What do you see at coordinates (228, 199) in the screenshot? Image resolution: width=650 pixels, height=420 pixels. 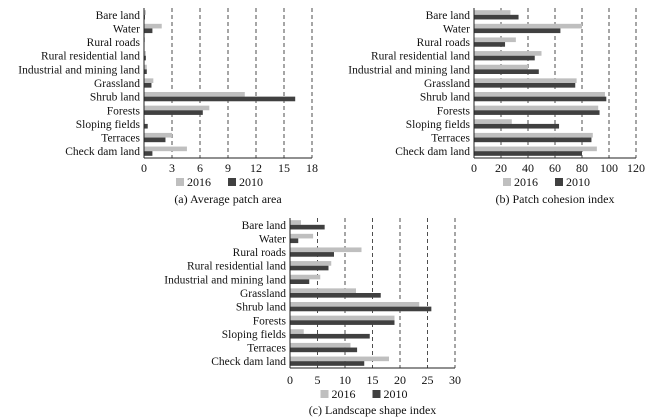 I see `chart-caption: (a) Average patch area` at bounding box center [228, 199].